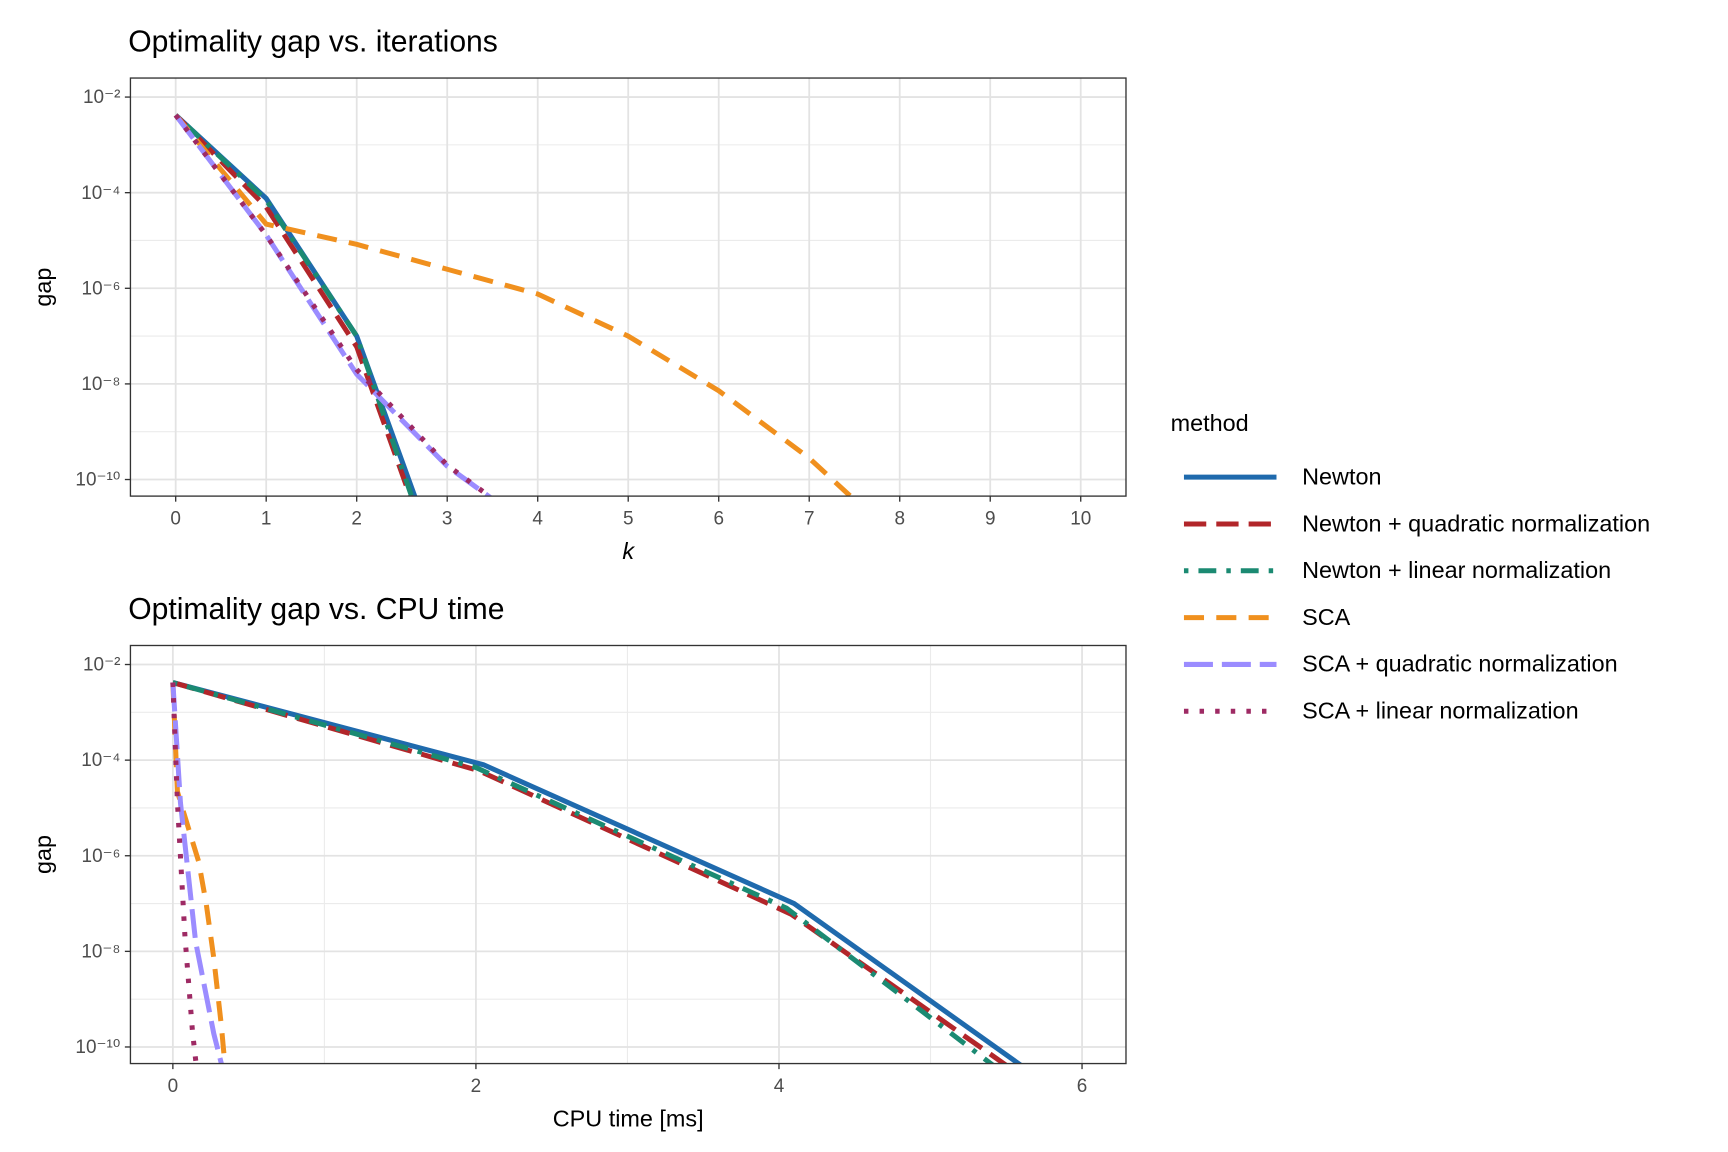  What do you see at coordinates (1341, 476) in the screenshot?
I see `legend-label: Newton` at bounding box center [1341, 476].